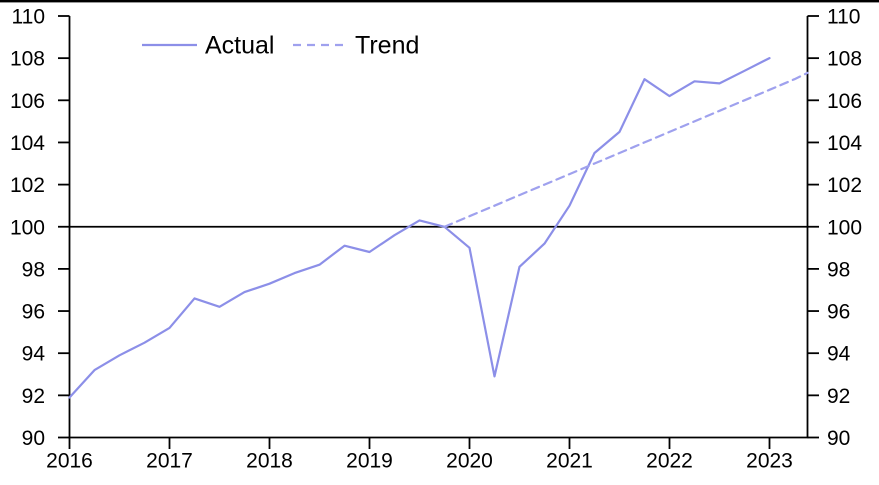 This screenshot has height=485, width=879. I want to click on legend-trend-label: Trend, so click(387, 46).